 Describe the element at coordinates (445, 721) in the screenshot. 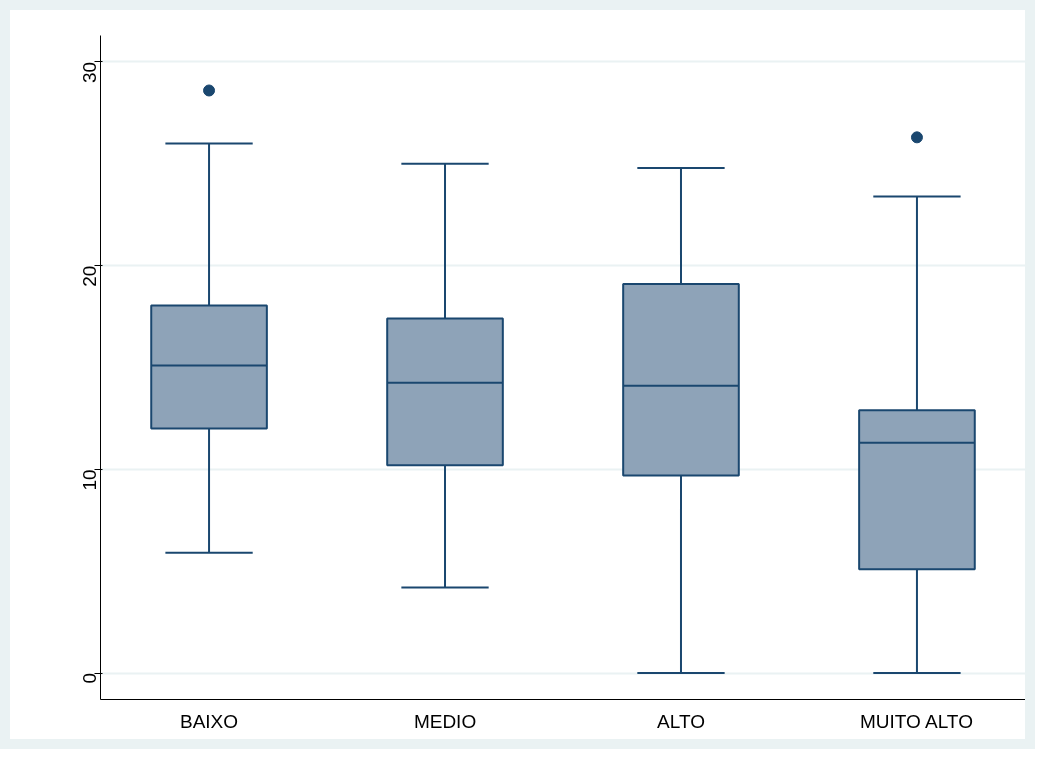

I see `x-tick-label: MEDIO` at that location.